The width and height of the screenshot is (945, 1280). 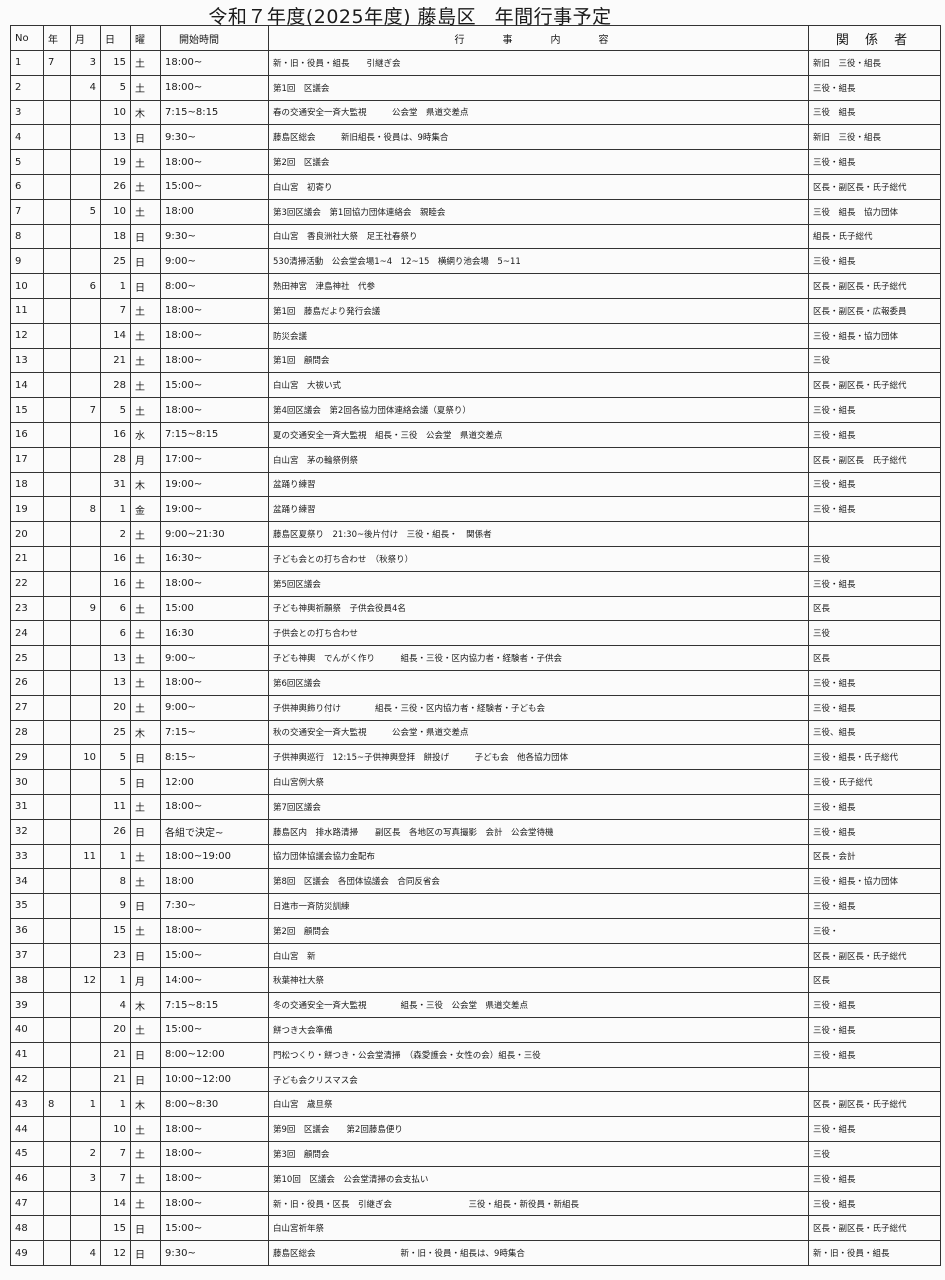 I want to click on cell-start-time: 7:15~8:15, so click(x=214, y=434).